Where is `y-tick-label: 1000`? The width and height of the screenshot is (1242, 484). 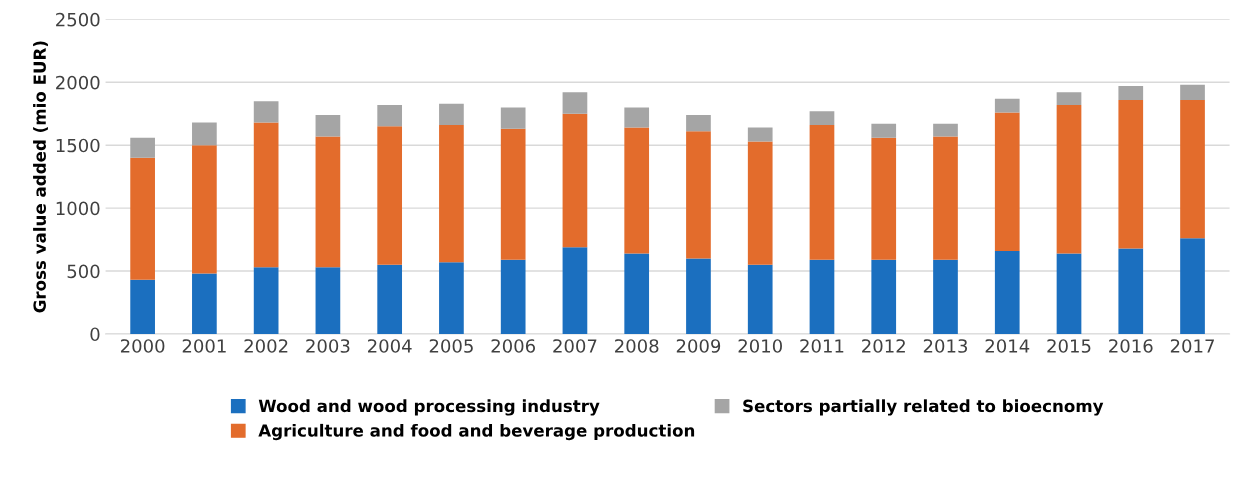
y-tick-label: 1000 is located at coordinates (78, 208).